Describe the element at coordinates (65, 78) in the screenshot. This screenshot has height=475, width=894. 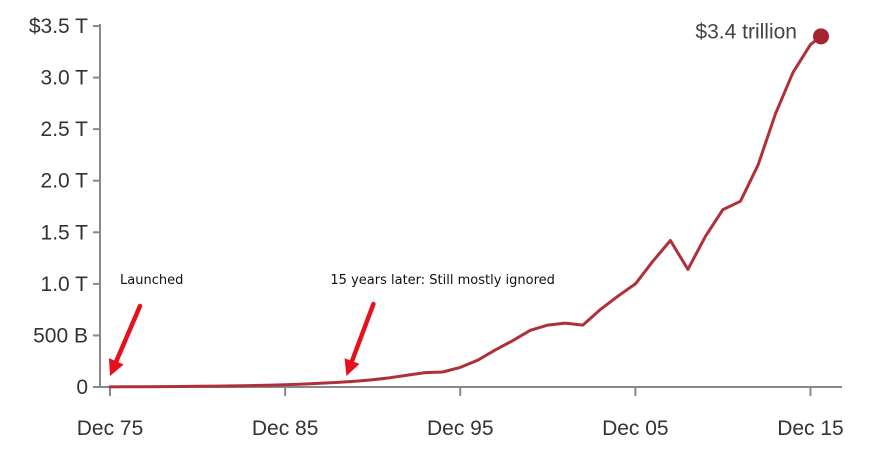
I see `y-tick-label: 3.0 T` at that location.